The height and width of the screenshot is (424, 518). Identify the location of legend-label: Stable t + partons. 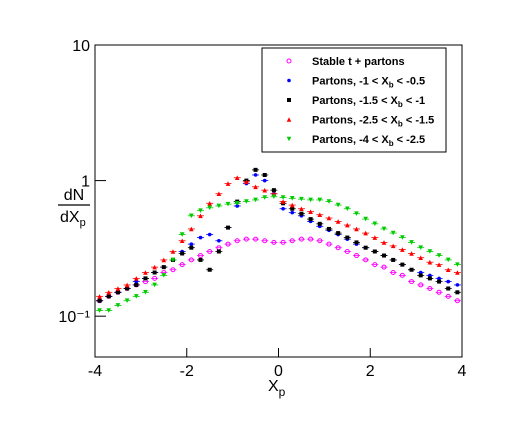
(358, 62).